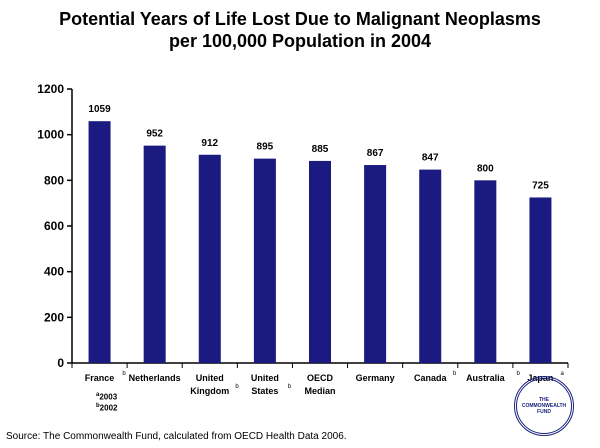 This screenshot has width=600, height=448. Describe the element at coordinates (209, 391) in the screenshot. I see `category-label: Kingdom` at that location.